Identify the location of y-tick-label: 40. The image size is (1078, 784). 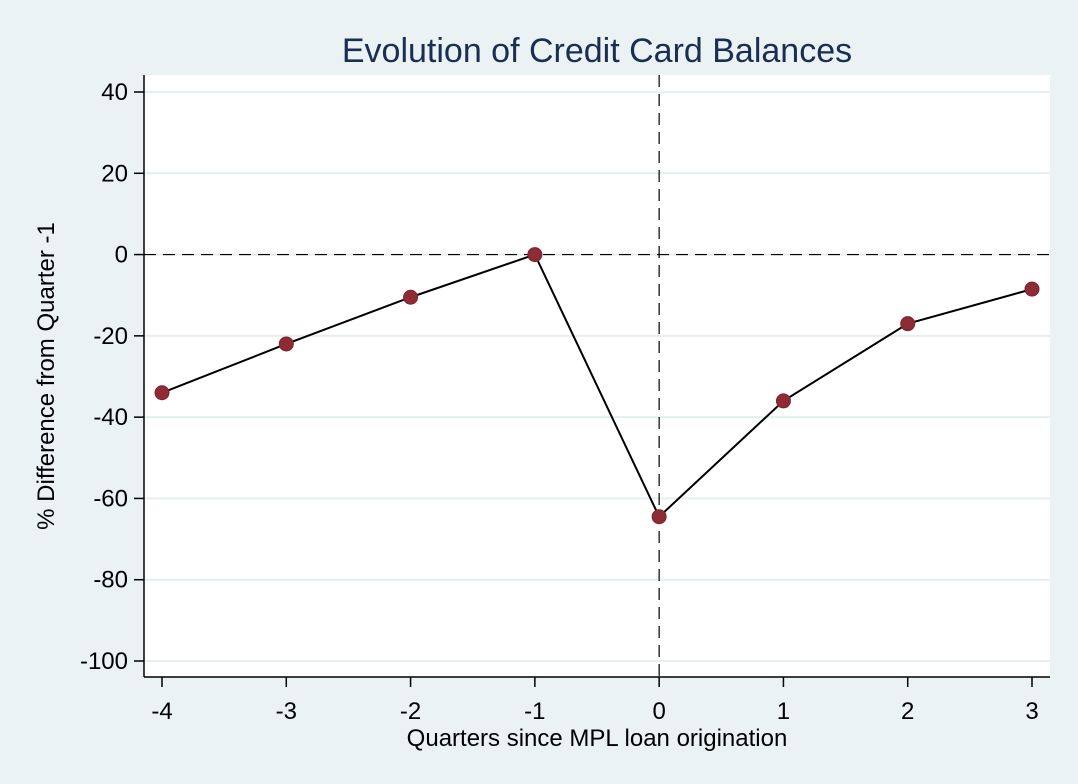
(114, 92).